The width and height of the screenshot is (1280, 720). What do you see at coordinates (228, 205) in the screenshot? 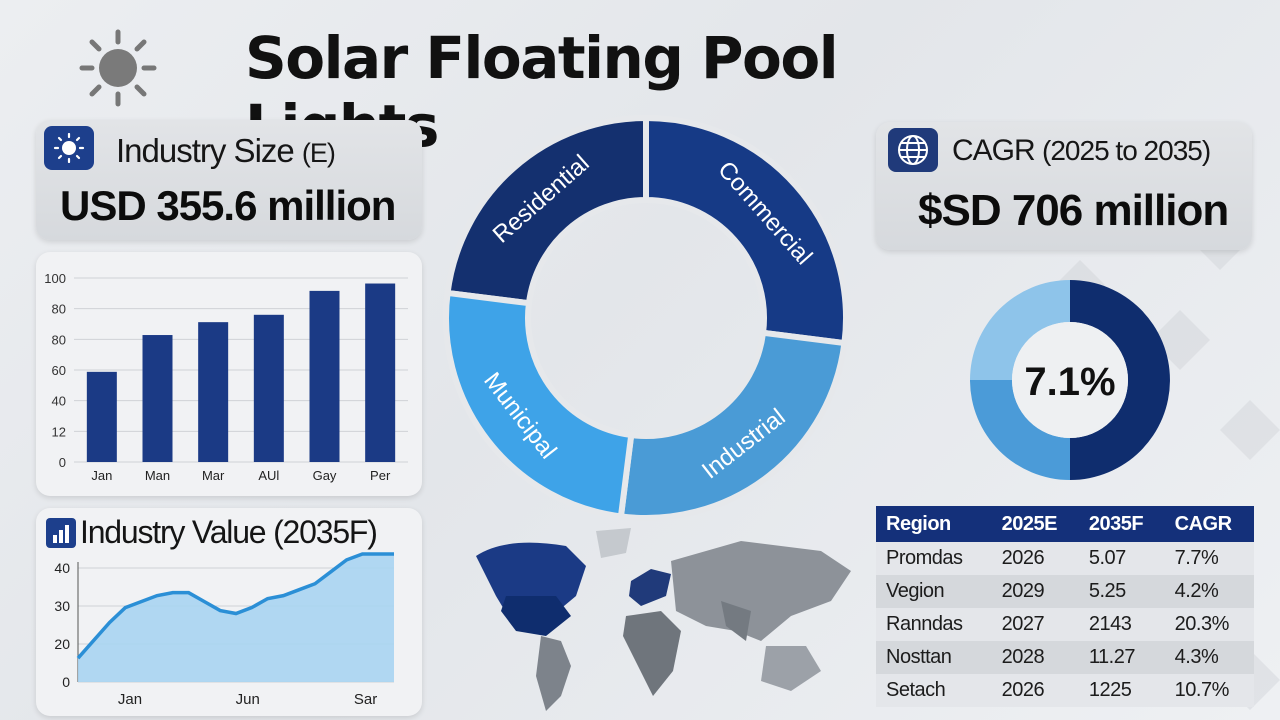
I see `industry-size-value: USD 355.6 million` at bounding box center [228, 205].